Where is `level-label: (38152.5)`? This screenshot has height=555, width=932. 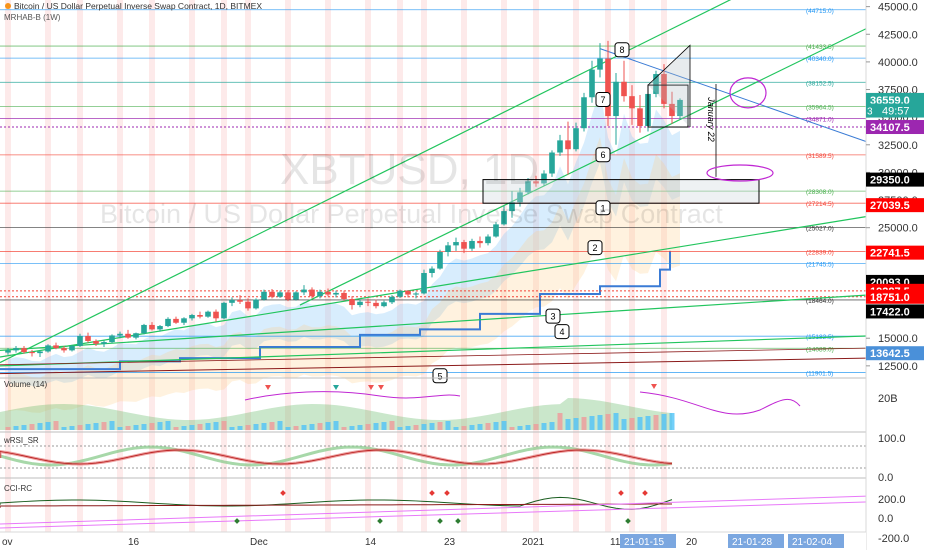 level-label: (38152.5) is located at coordinates (820, 83).